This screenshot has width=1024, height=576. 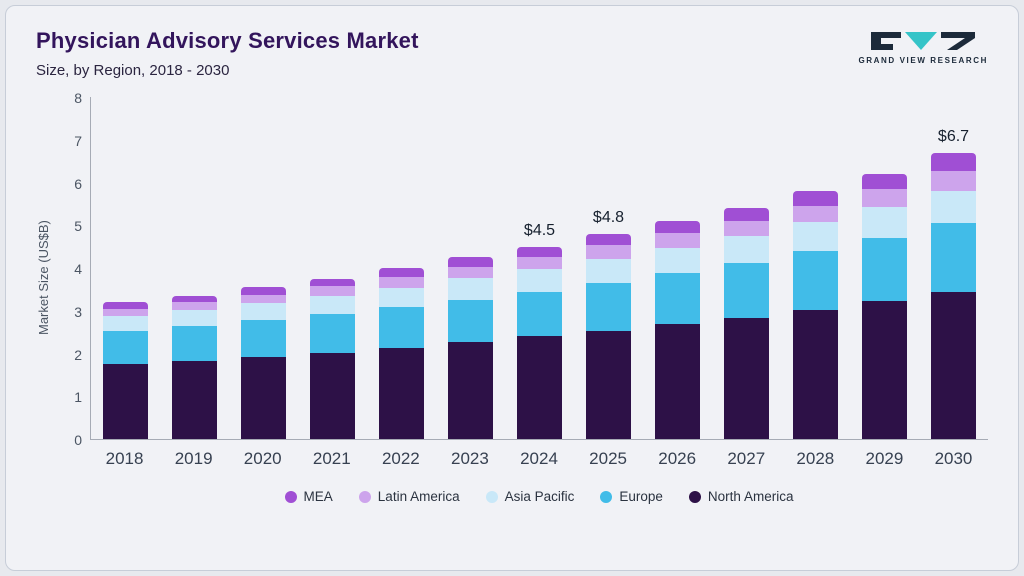 I want to click on x-tick-label-2028: 2028, so click(x=815, y=458).